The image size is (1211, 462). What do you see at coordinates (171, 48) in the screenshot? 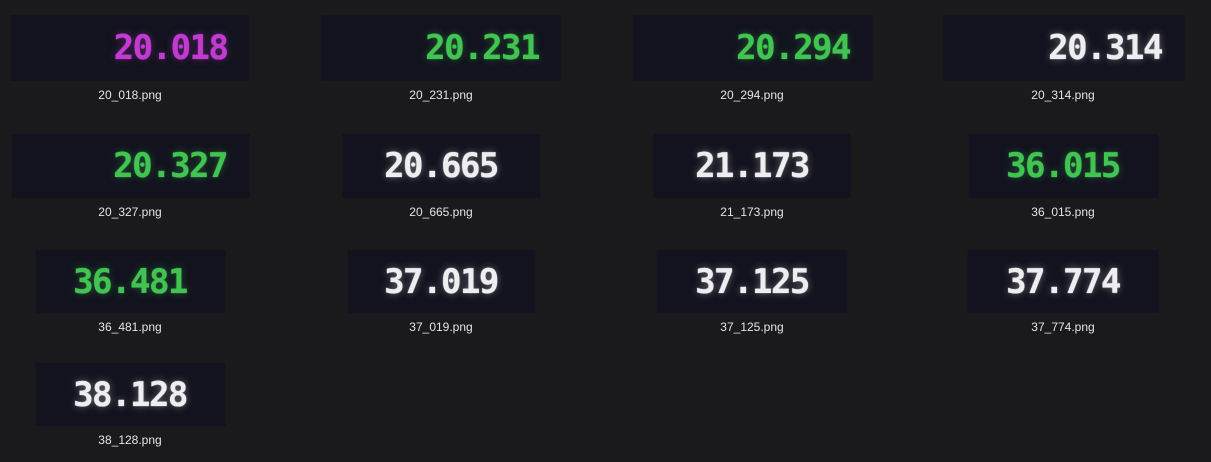
I see `display-number: 20.018` at bounding box center [171, 48].